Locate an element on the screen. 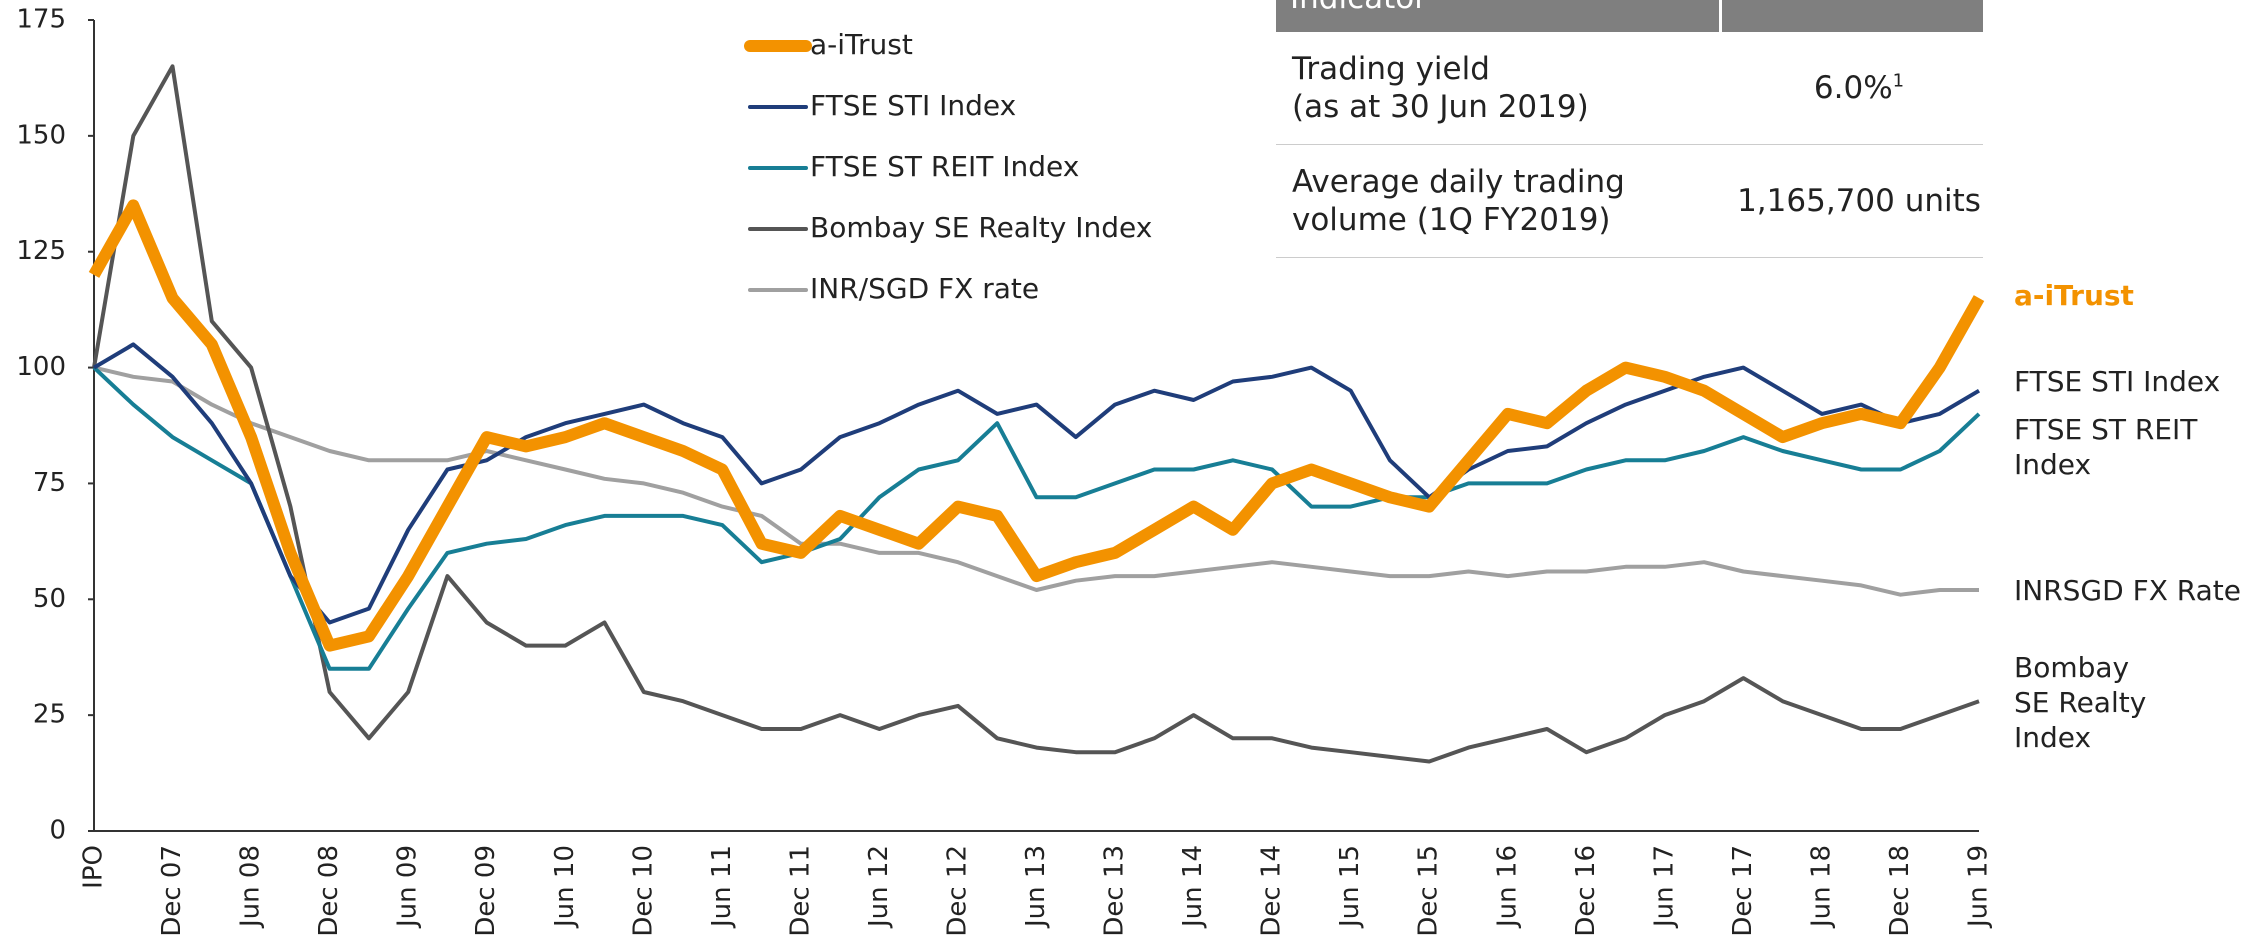 This screenshot has width=2267, height=941. x-tick-label: Dec 09 is located at coordinates (486, 891).